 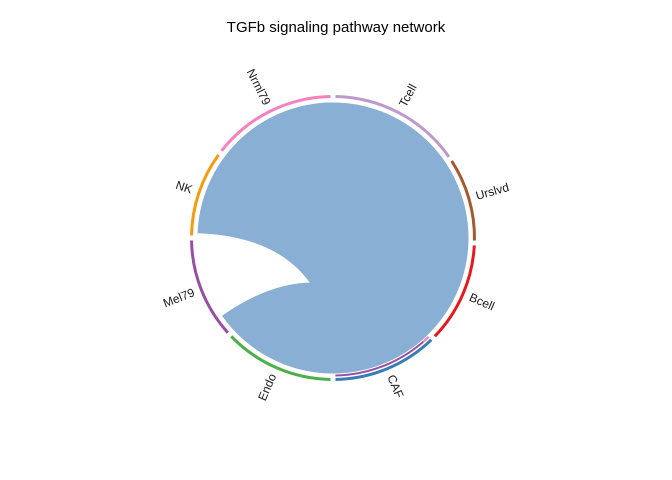 I want to click on sector-nk, so click(x=205, y=194).